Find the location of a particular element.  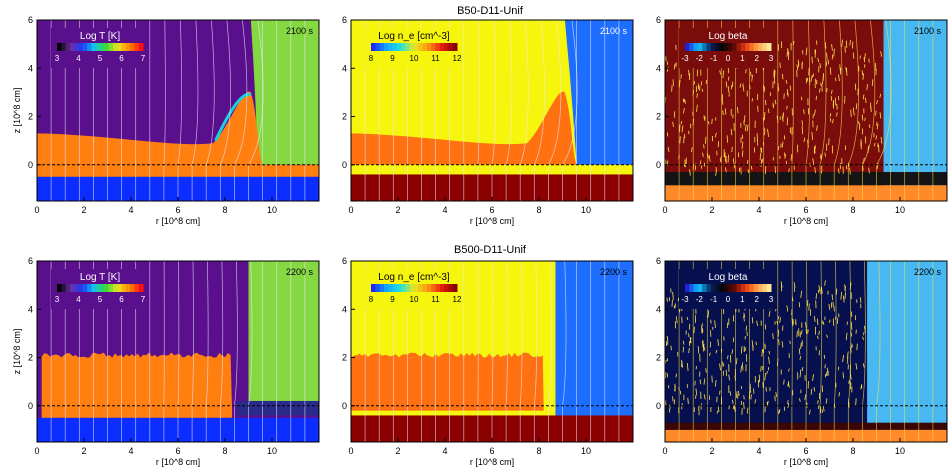

timestamp-label: 2100 s is located at coordinates (614, 31).